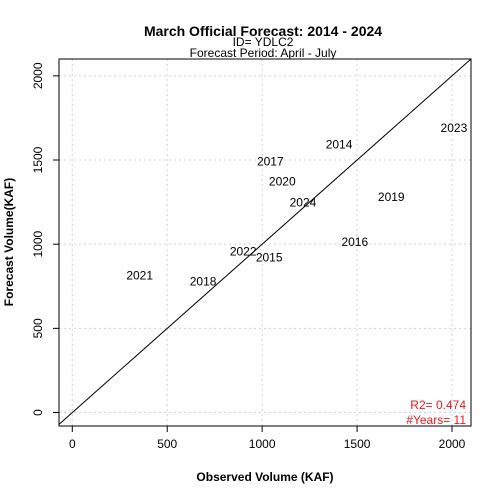  I want to click on point-label-2023: 2023, so click(454, 128).